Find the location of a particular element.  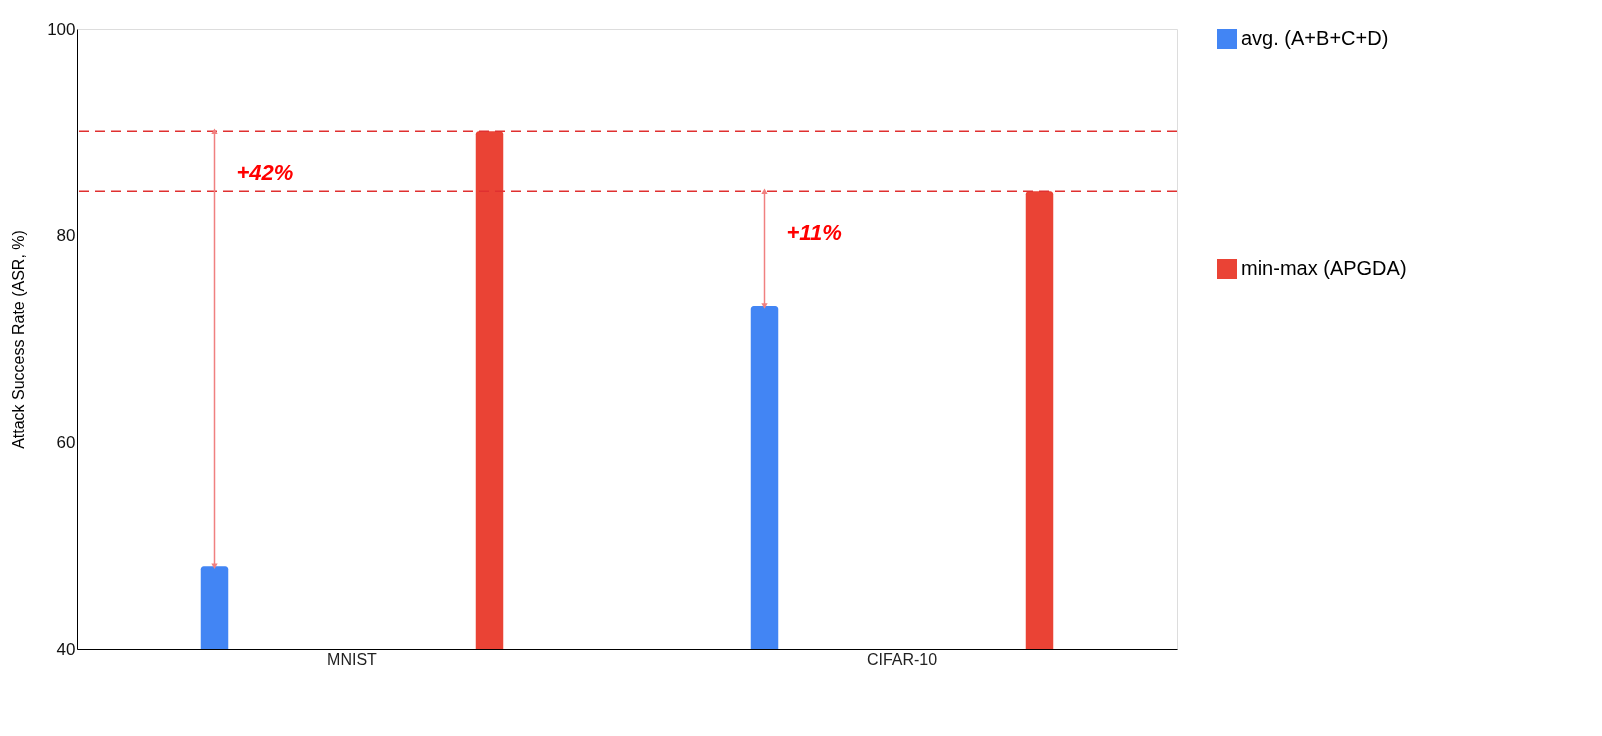

y-tick-label: 100 is located at coordinates (61, 29).